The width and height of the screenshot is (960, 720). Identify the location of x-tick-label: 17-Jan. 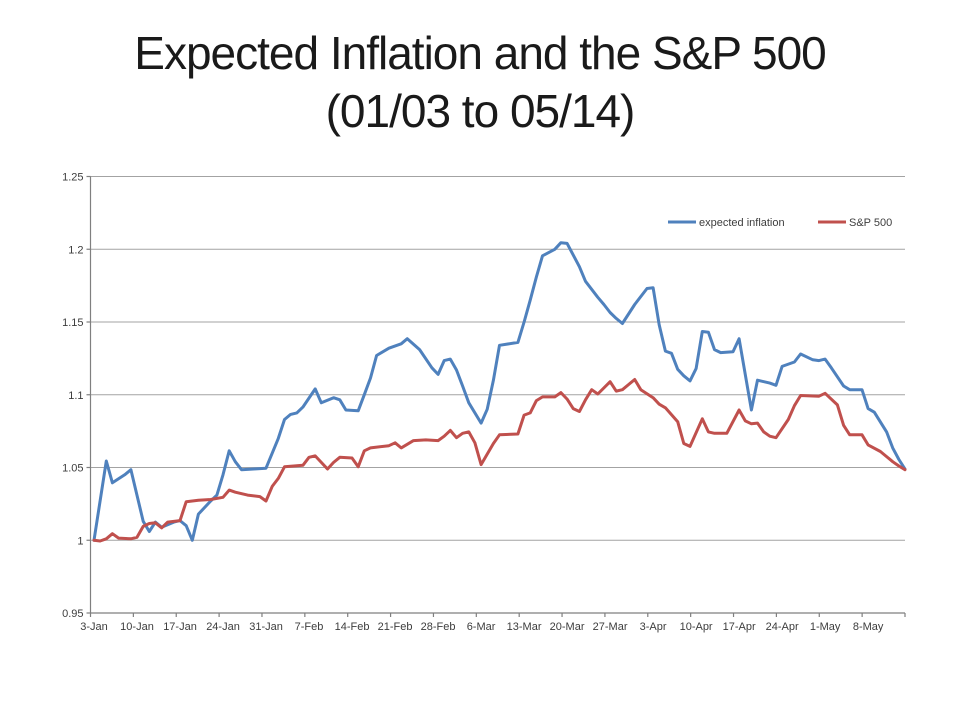
(180, 627).